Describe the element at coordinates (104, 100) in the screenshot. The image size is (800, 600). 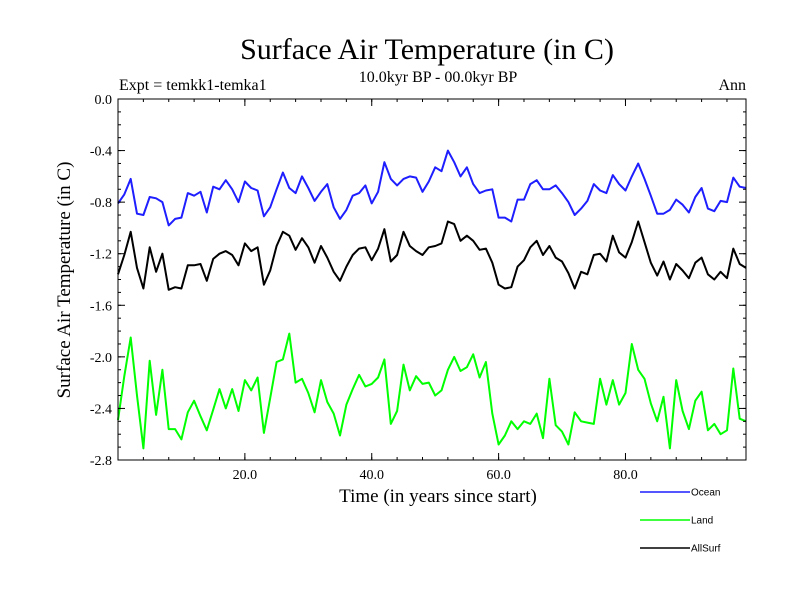
I see `y-tick-label: 0.0` at that location.